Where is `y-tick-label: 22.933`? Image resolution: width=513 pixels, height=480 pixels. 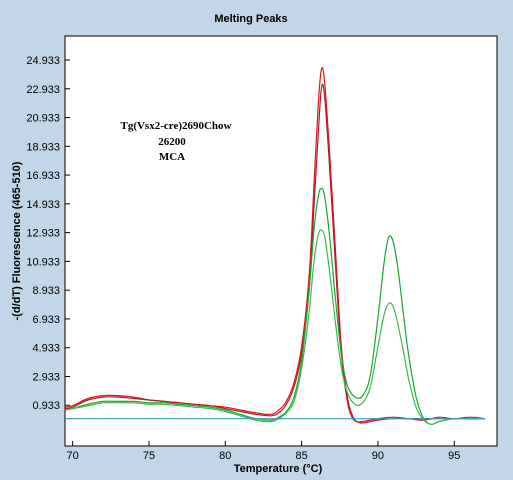
y-tick-label: 22.933 is located at coordinates (43, 90).